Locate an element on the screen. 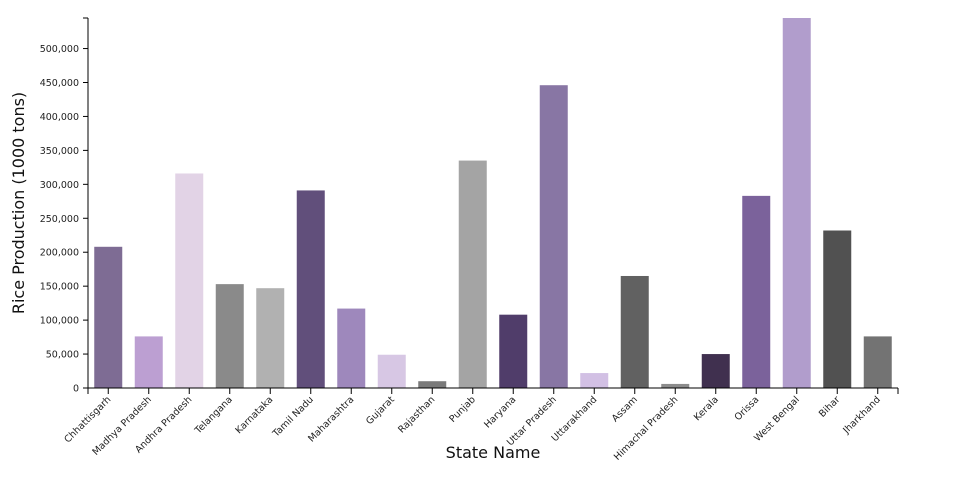 Image resolution: width=960 pixels, height=500 pixels. bar-jharkhand is located at coordinates (877, 362).